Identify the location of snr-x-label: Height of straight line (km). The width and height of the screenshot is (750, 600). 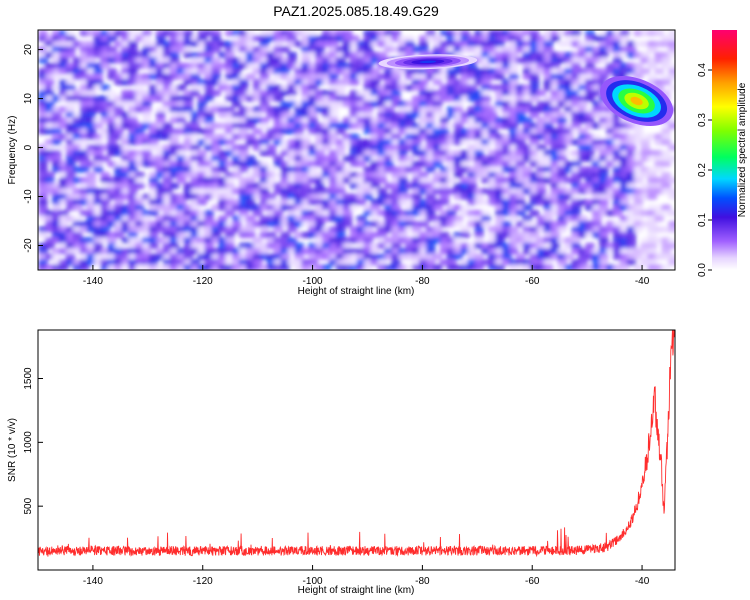
(356, 590).